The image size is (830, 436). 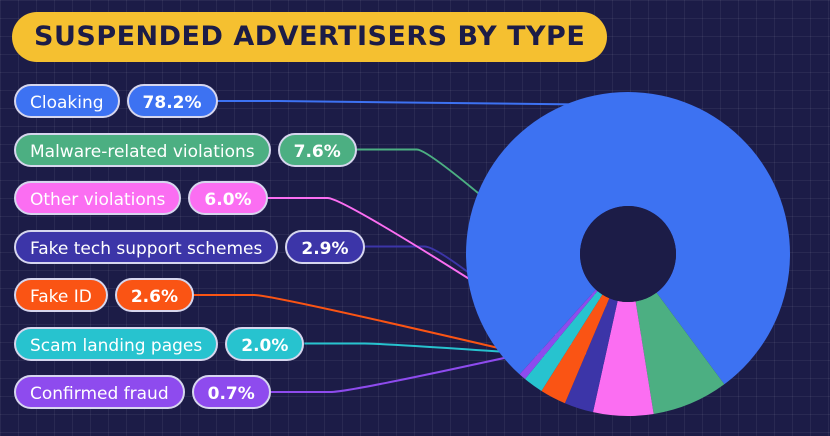 I want to click on legend-value-malware: 7.6%, so click(x=317, y=149).